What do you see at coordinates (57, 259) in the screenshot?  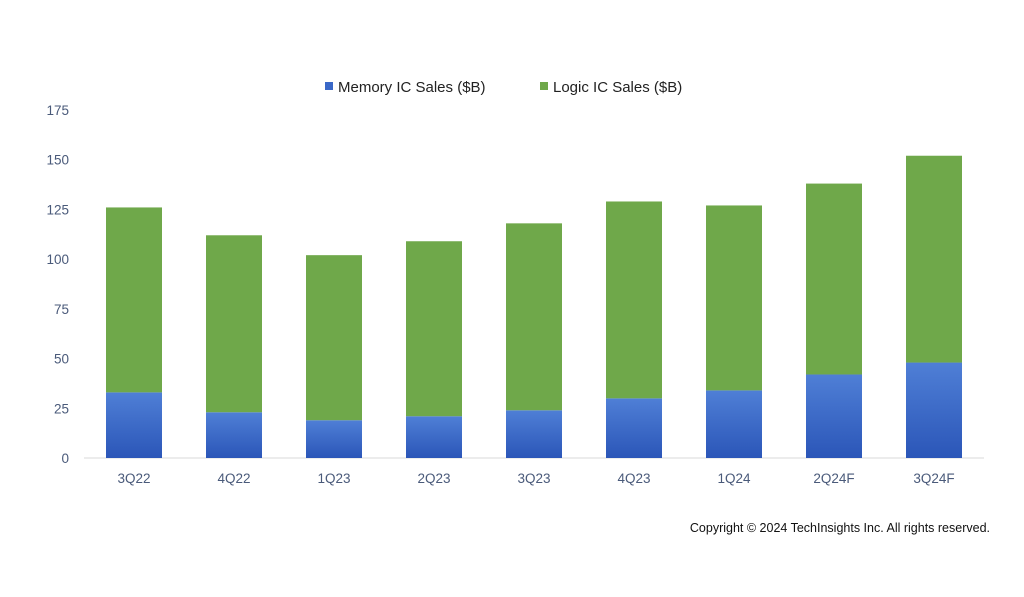 I see `y-tick-label: 100` at bounding box center [57, 259].